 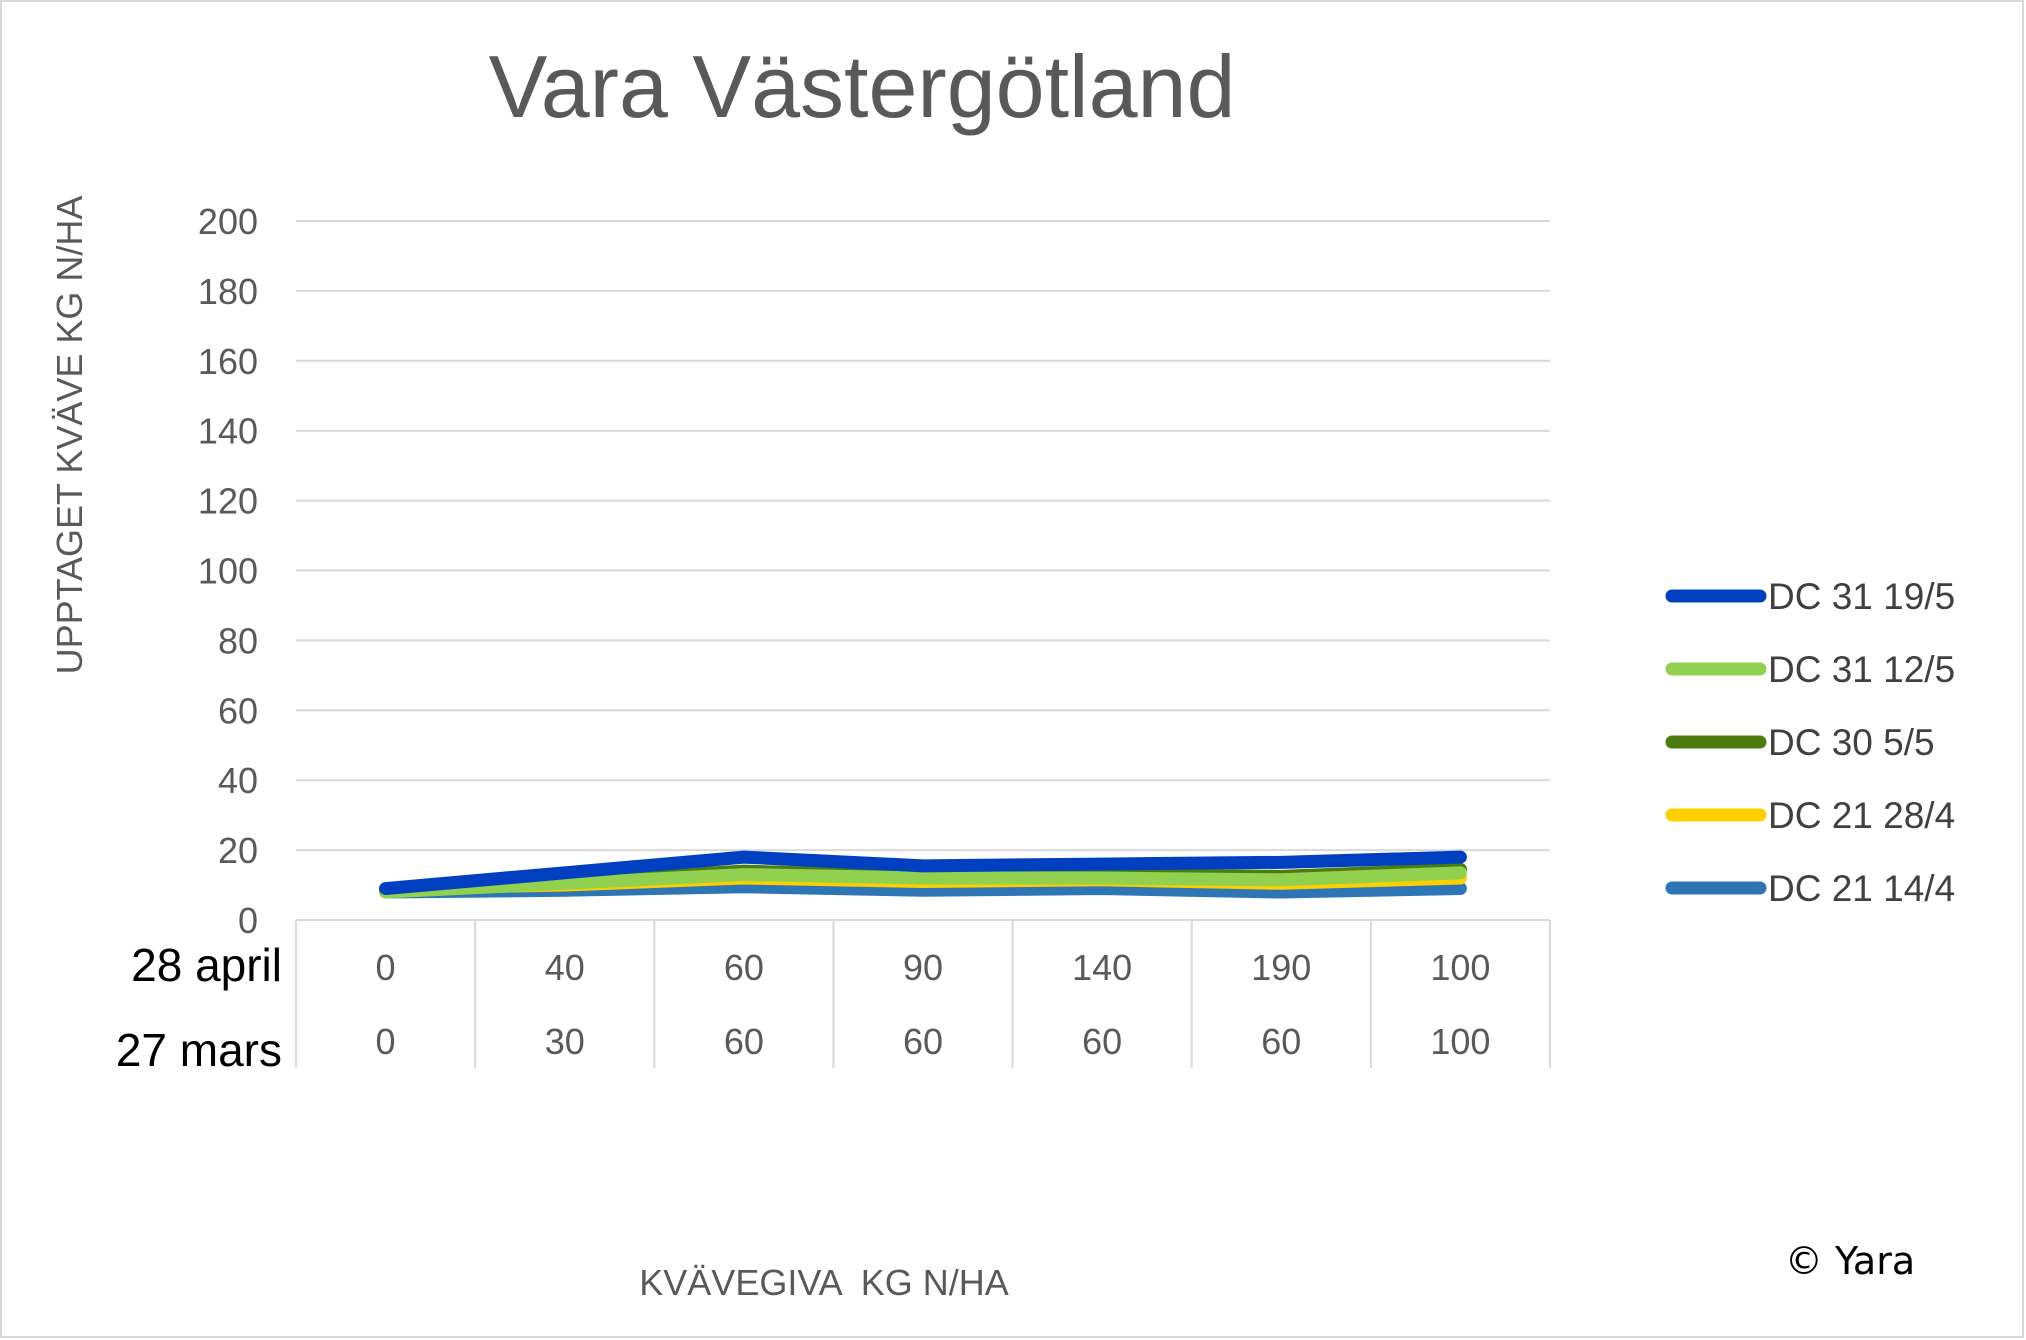 What do you see at coordinates (199, 1050) in the screenshot?
I see `category-row-label: 27 mars` at bounding box center [199, 1050].